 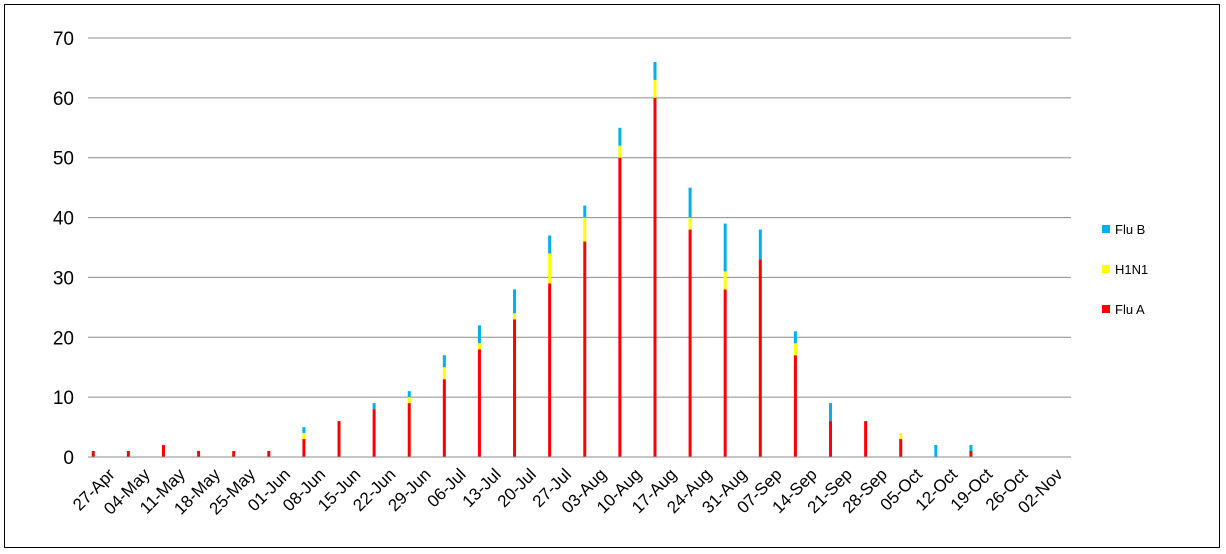 What do you see at coordinates (63, 249) in the screenshot?
I see `y-axis-ticks: 0 10 20 30 40 50 60 70` at bounding box center [63, 249].